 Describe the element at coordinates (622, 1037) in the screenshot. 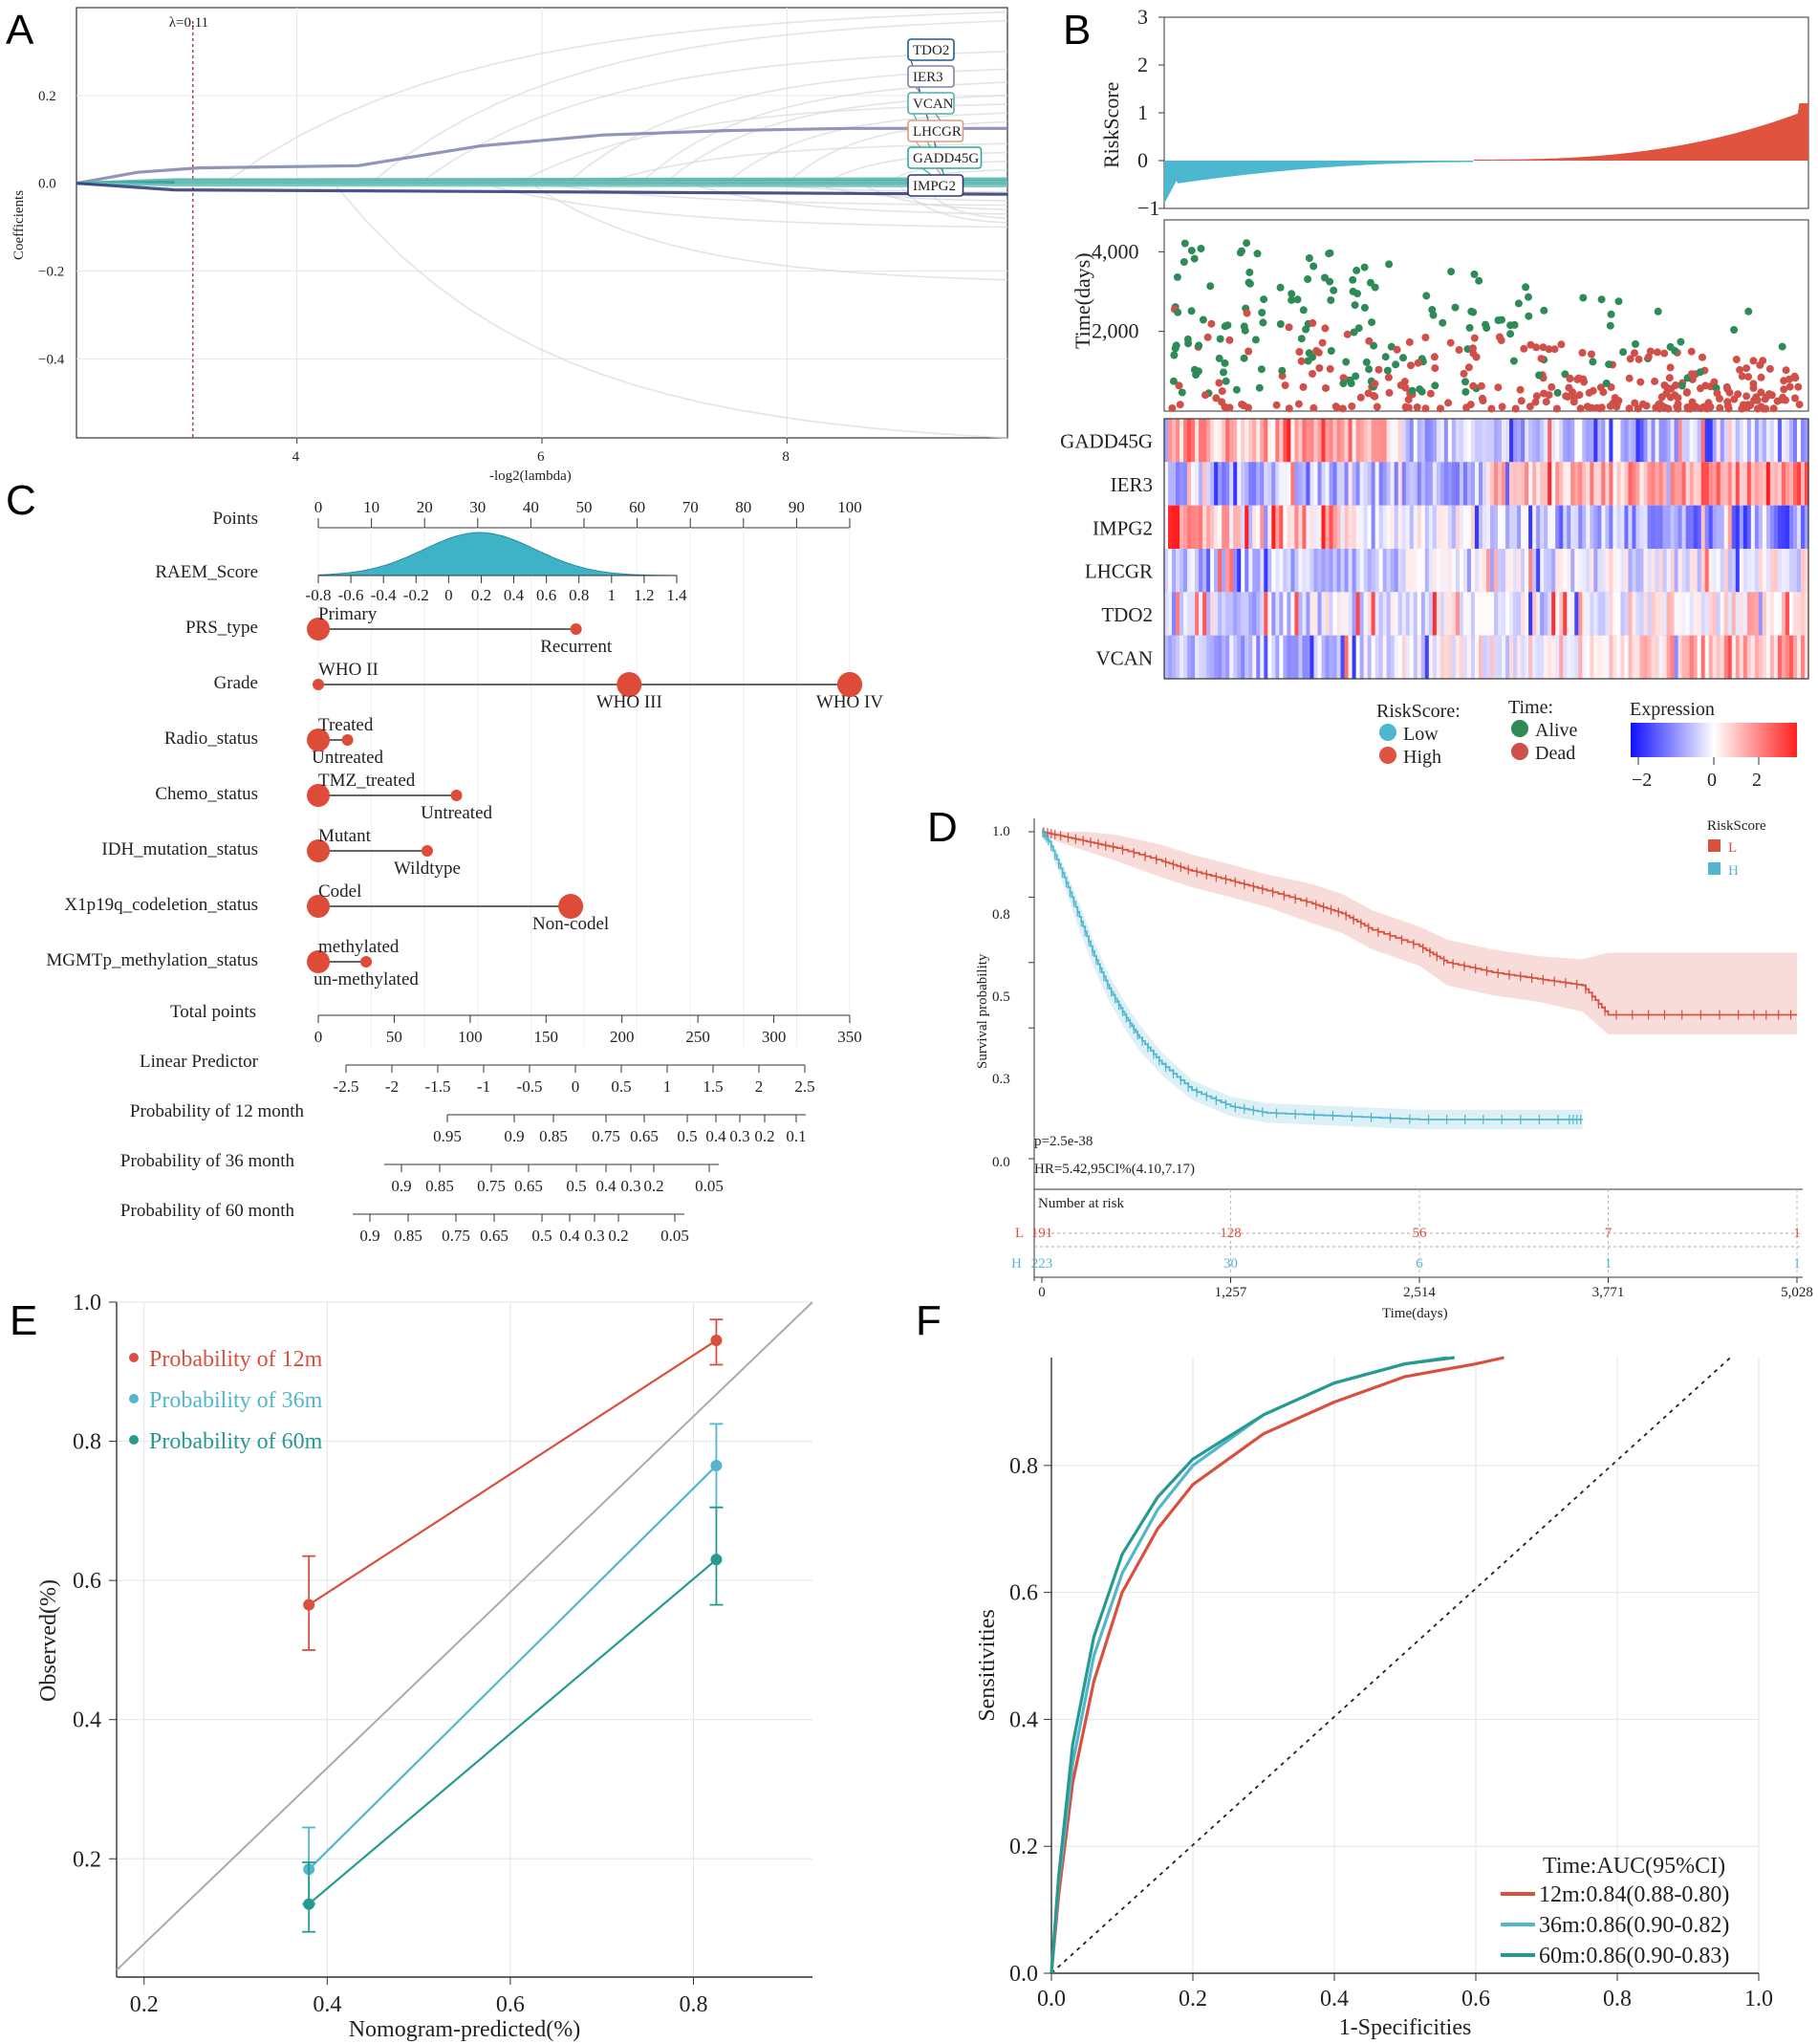

I see `total-tick-label: 200` at that location.